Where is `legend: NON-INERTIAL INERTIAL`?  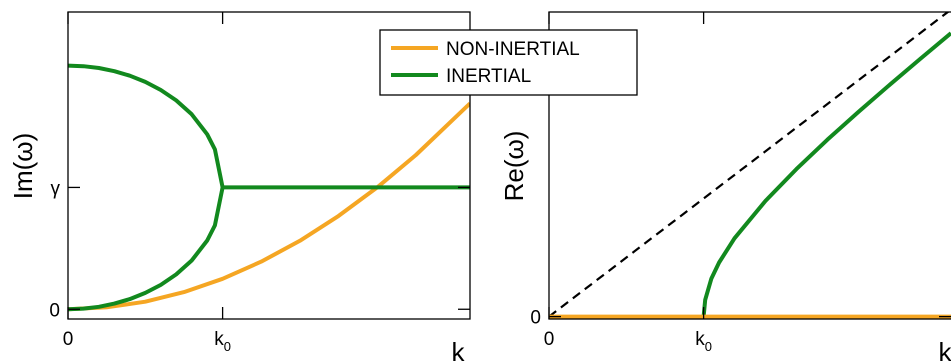 legend: NON-INERTIAL INERTIAL is located at coordinates (508, 62).